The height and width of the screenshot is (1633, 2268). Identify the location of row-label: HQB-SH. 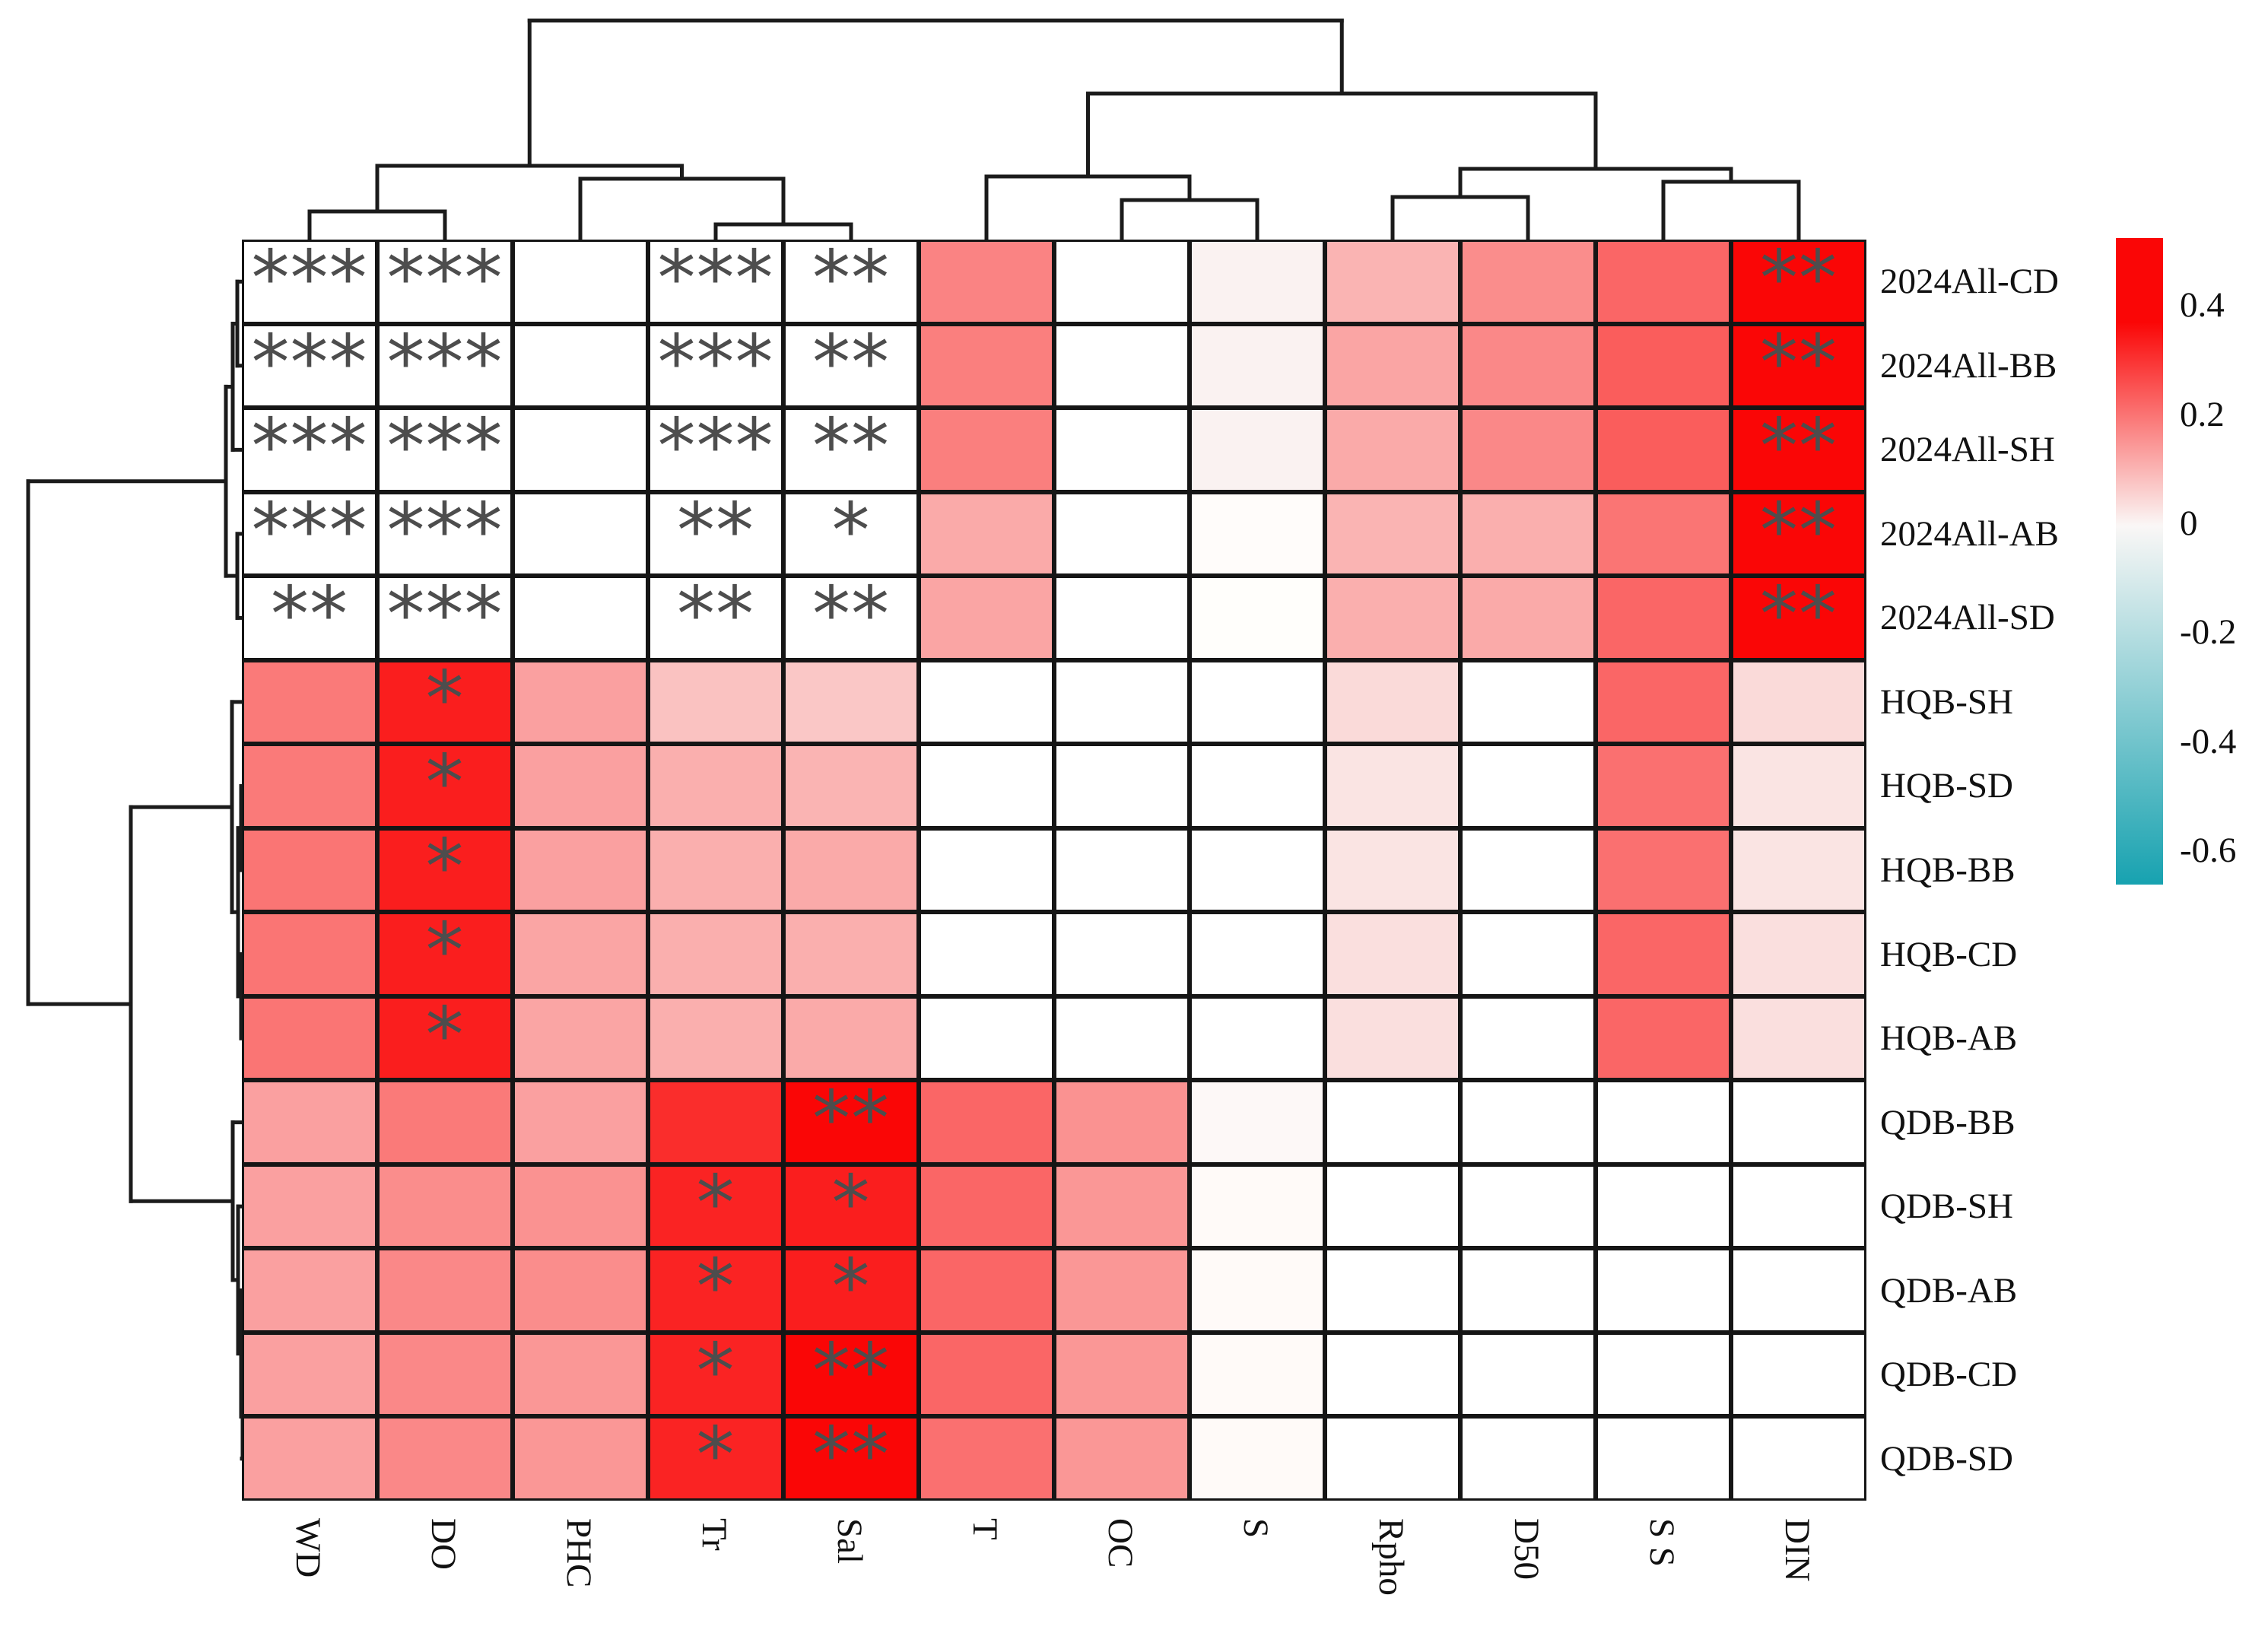
(1946, 702).